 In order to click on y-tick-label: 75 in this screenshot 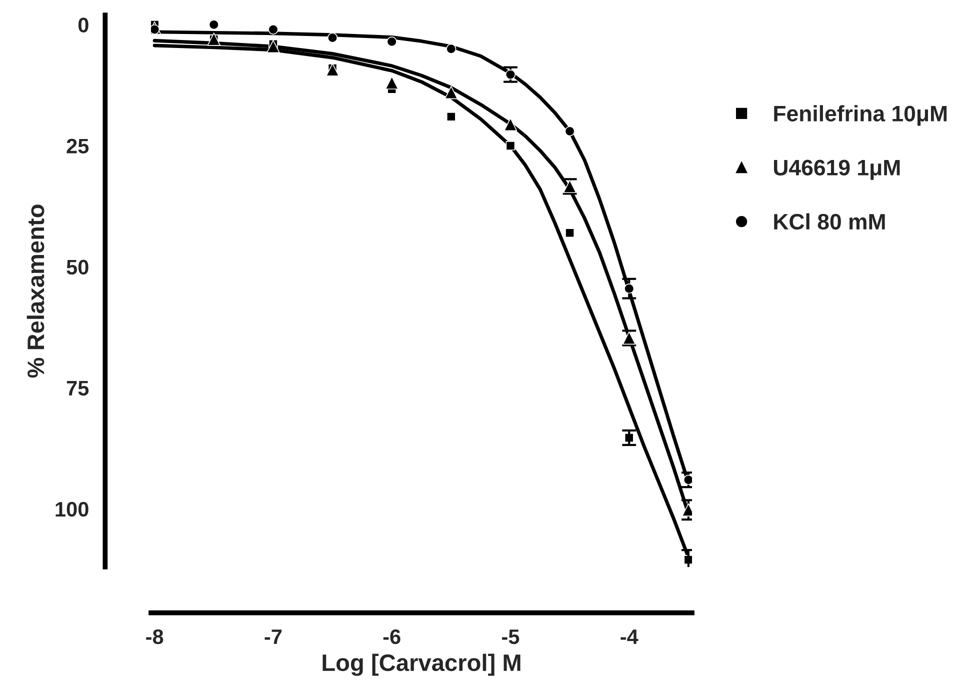, I will do `click(77, 388)`.